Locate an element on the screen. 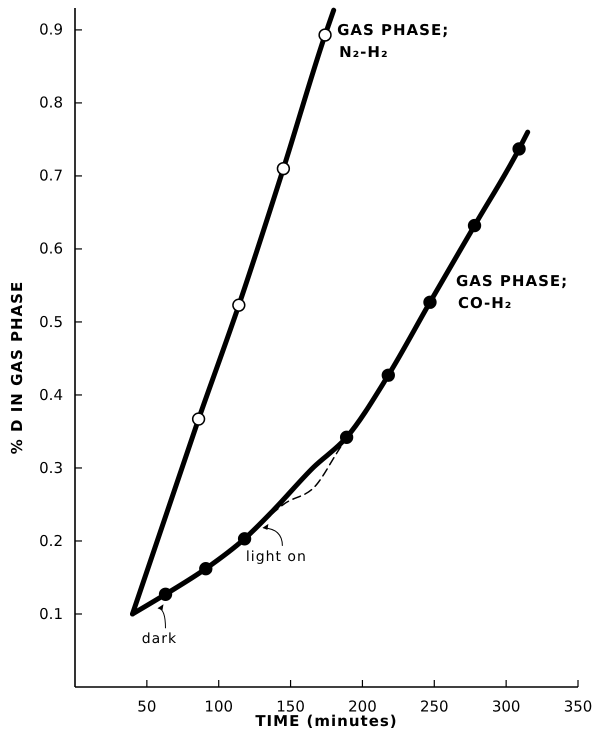 Image resolution: width=605 pixels, height=733 pixels. y-tick-label: 0.2 is located at coordinates (51, 541).